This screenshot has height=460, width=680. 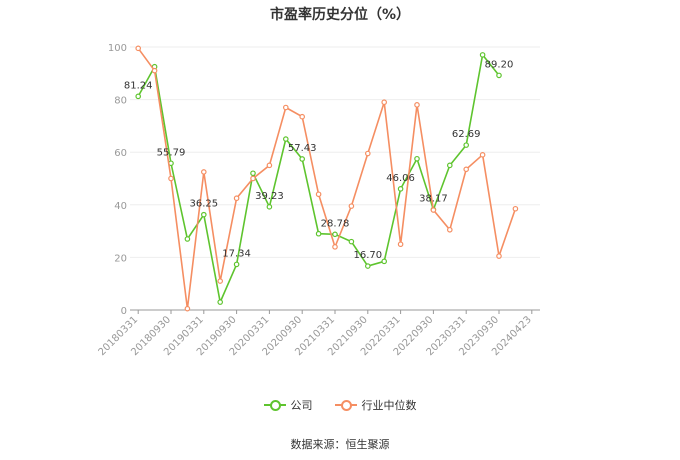 What do you see at coordinates (288, 405) in the screenshot?
I see `legend-item-company: 公司` at bounding box center [288, 405].